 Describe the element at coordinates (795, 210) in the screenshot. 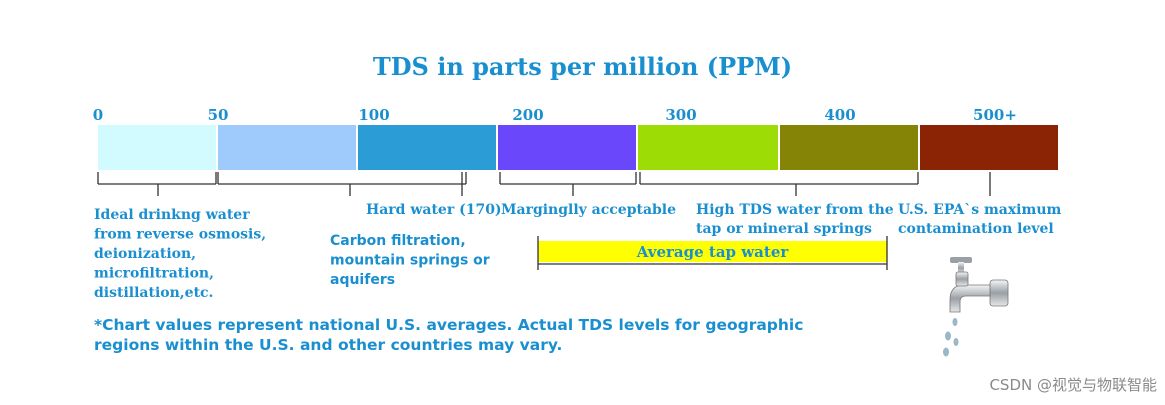

I see `annotation-high-tds-line-0: High TDS water from the` at that location.